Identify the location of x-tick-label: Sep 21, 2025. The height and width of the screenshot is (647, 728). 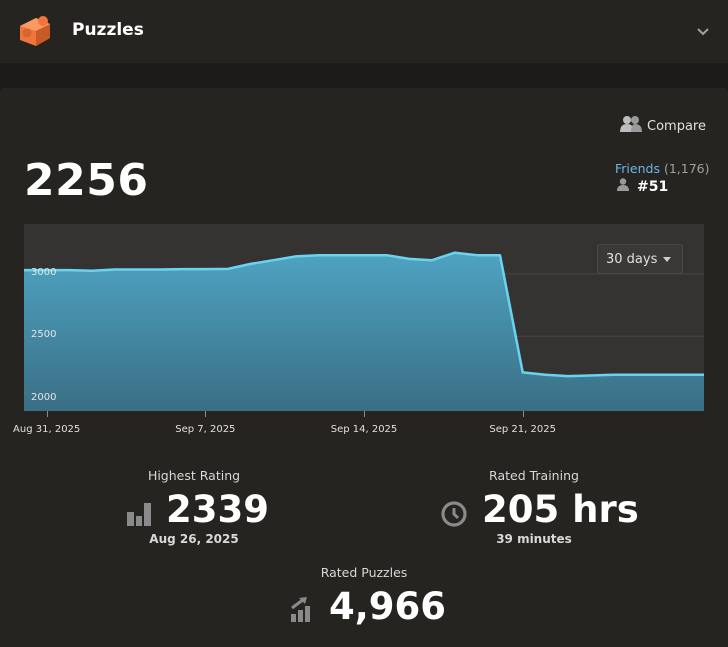
(522, 429).